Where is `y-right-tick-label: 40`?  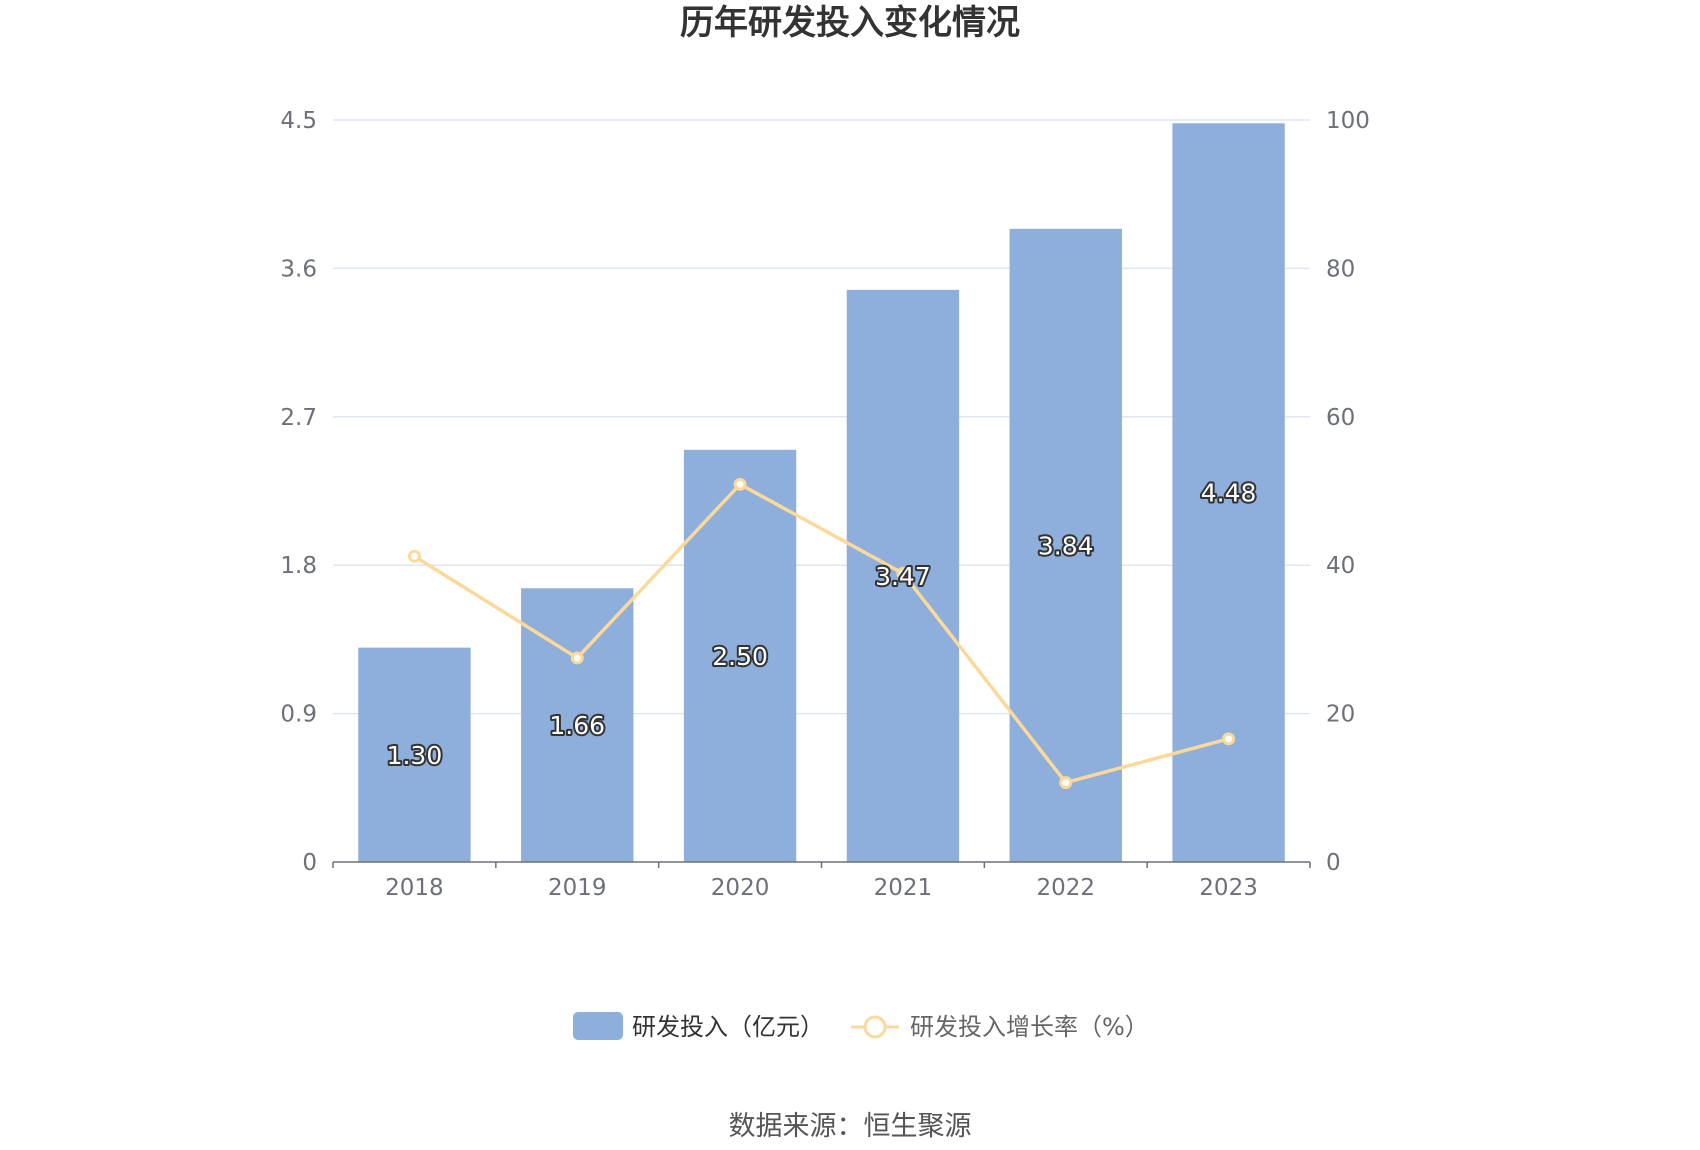
y-right-tick-label: 40 is located at coordinates (1340, 566).